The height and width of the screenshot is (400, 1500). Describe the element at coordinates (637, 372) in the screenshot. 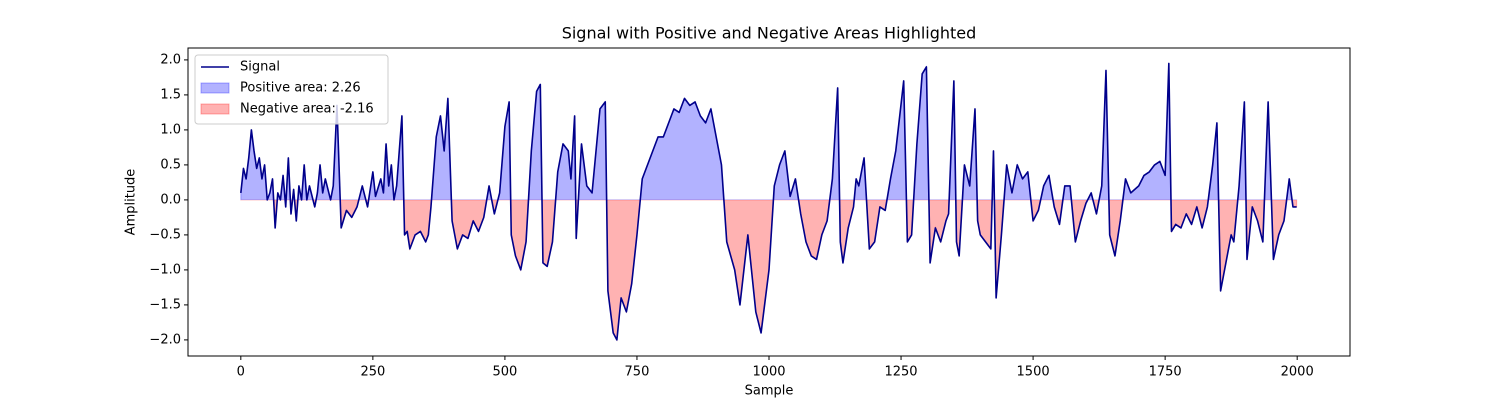

I see `x-tick-label: 750` at that location.